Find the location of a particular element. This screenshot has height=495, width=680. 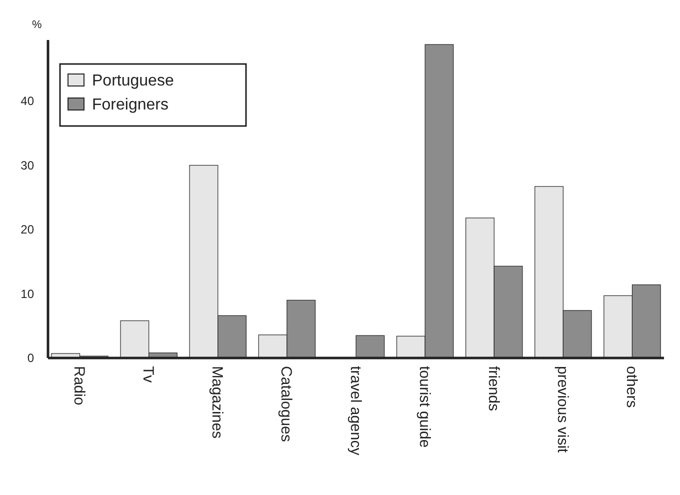

legend-label: Portuguese is located at coordinates (133, 81).